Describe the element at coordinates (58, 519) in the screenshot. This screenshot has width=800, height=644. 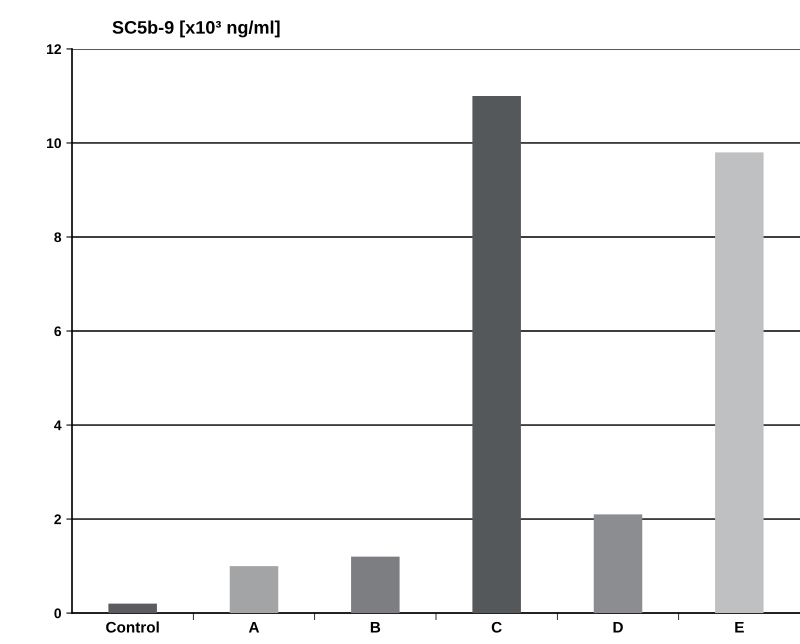
I see `y-tick-label: 2` at that location.